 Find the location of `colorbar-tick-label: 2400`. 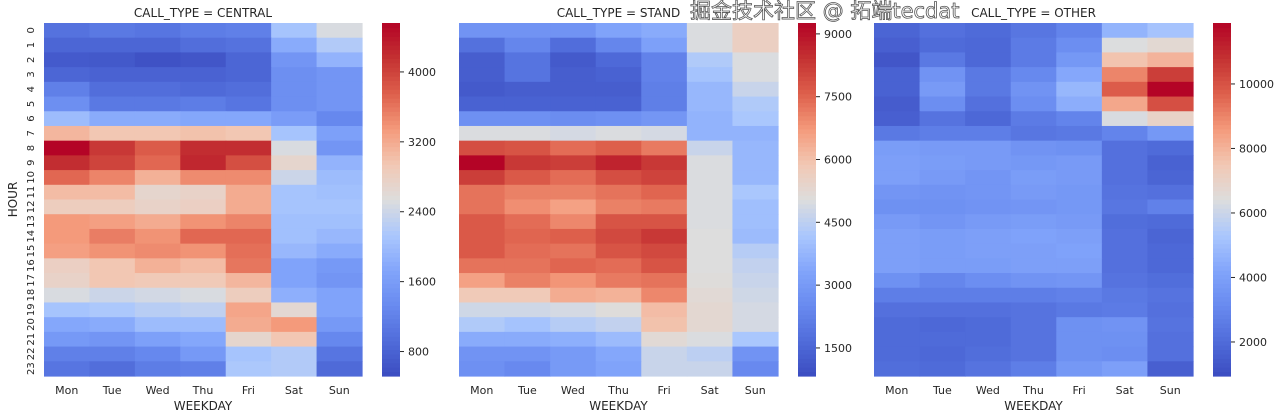

colorbar-tick-label: 2400 is located at coordinates (422, 212).